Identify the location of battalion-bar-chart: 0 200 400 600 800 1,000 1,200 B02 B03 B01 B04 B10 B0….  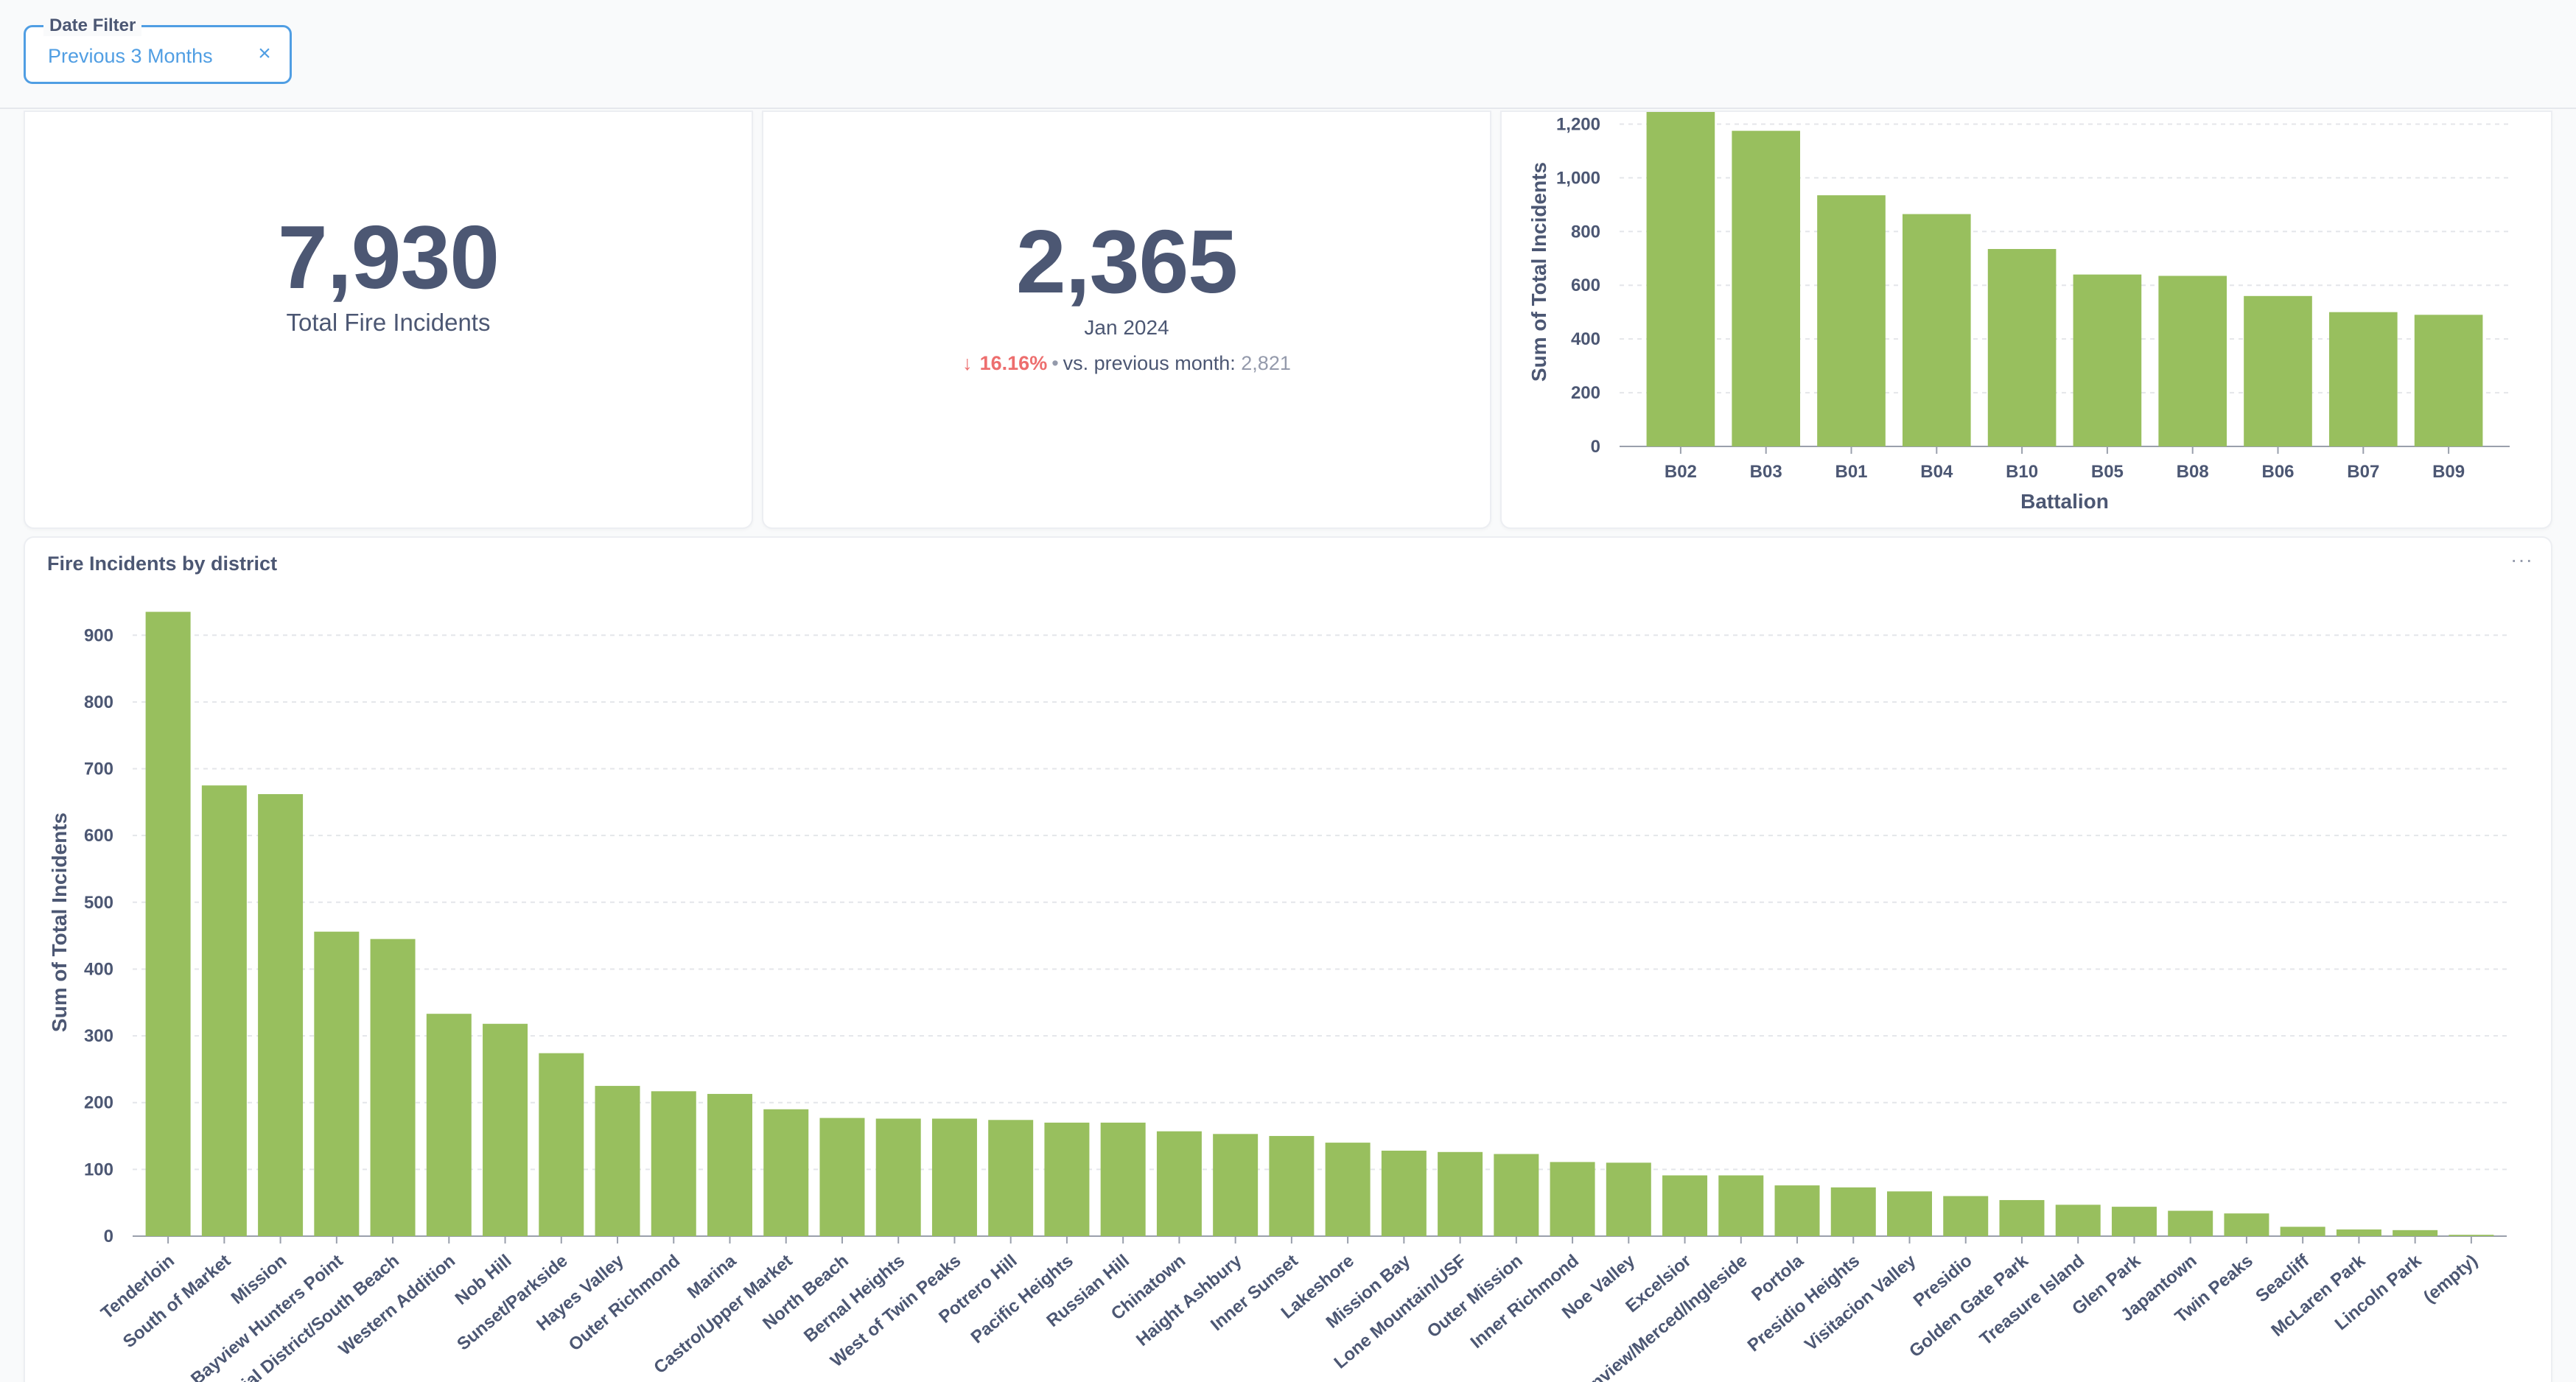
(2018, 312).